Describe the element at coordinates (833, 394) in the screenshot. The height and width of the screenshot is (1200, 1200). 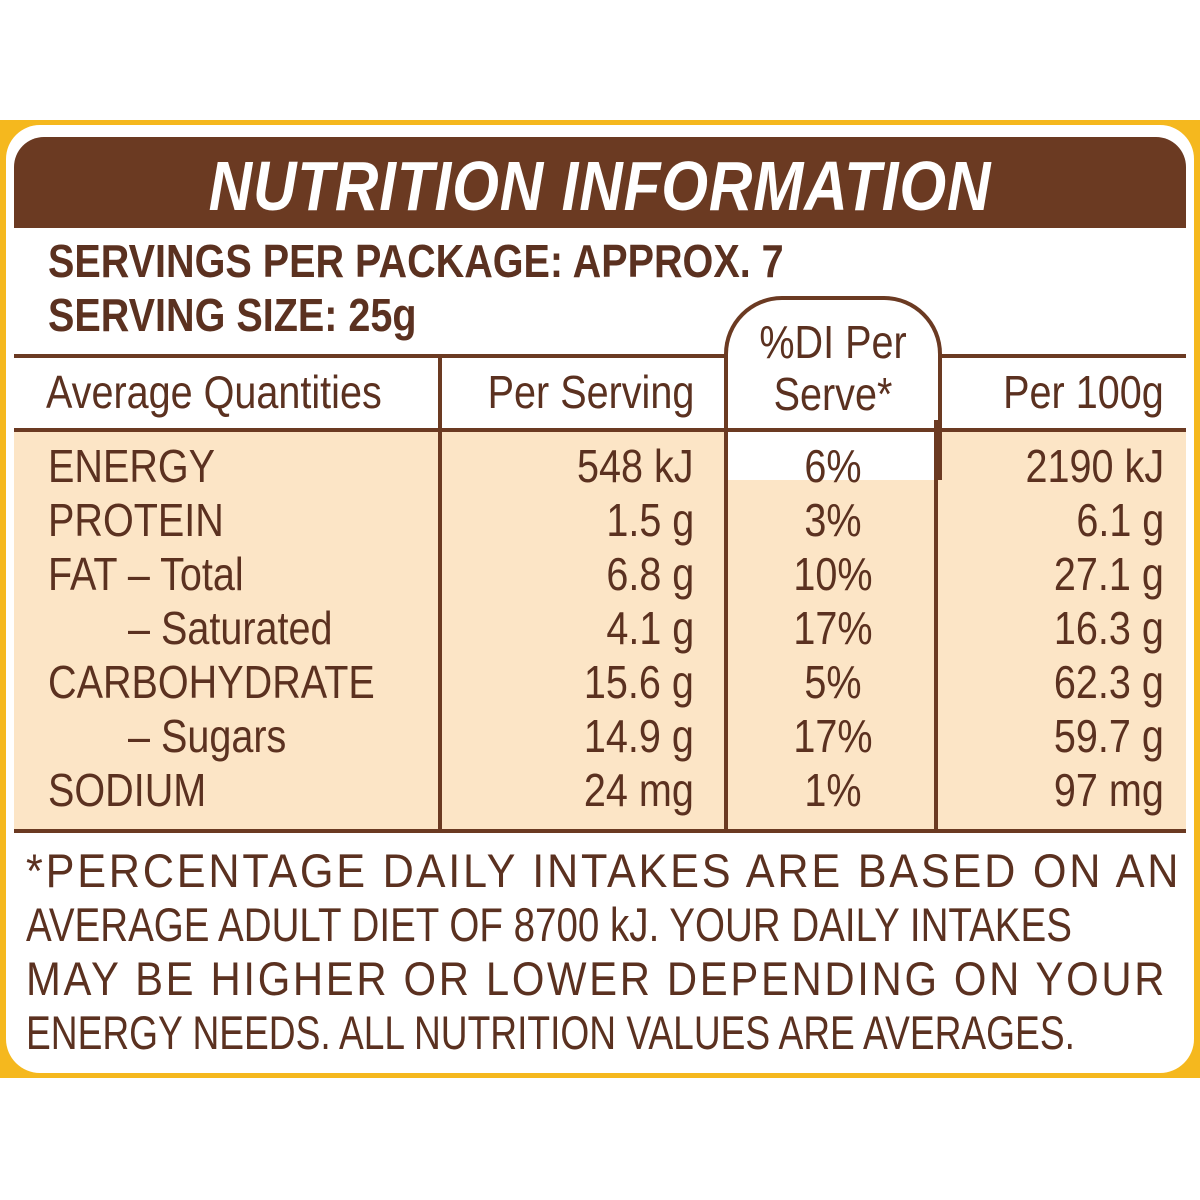
I see `column-header-di-line2: Serve*` at that location.